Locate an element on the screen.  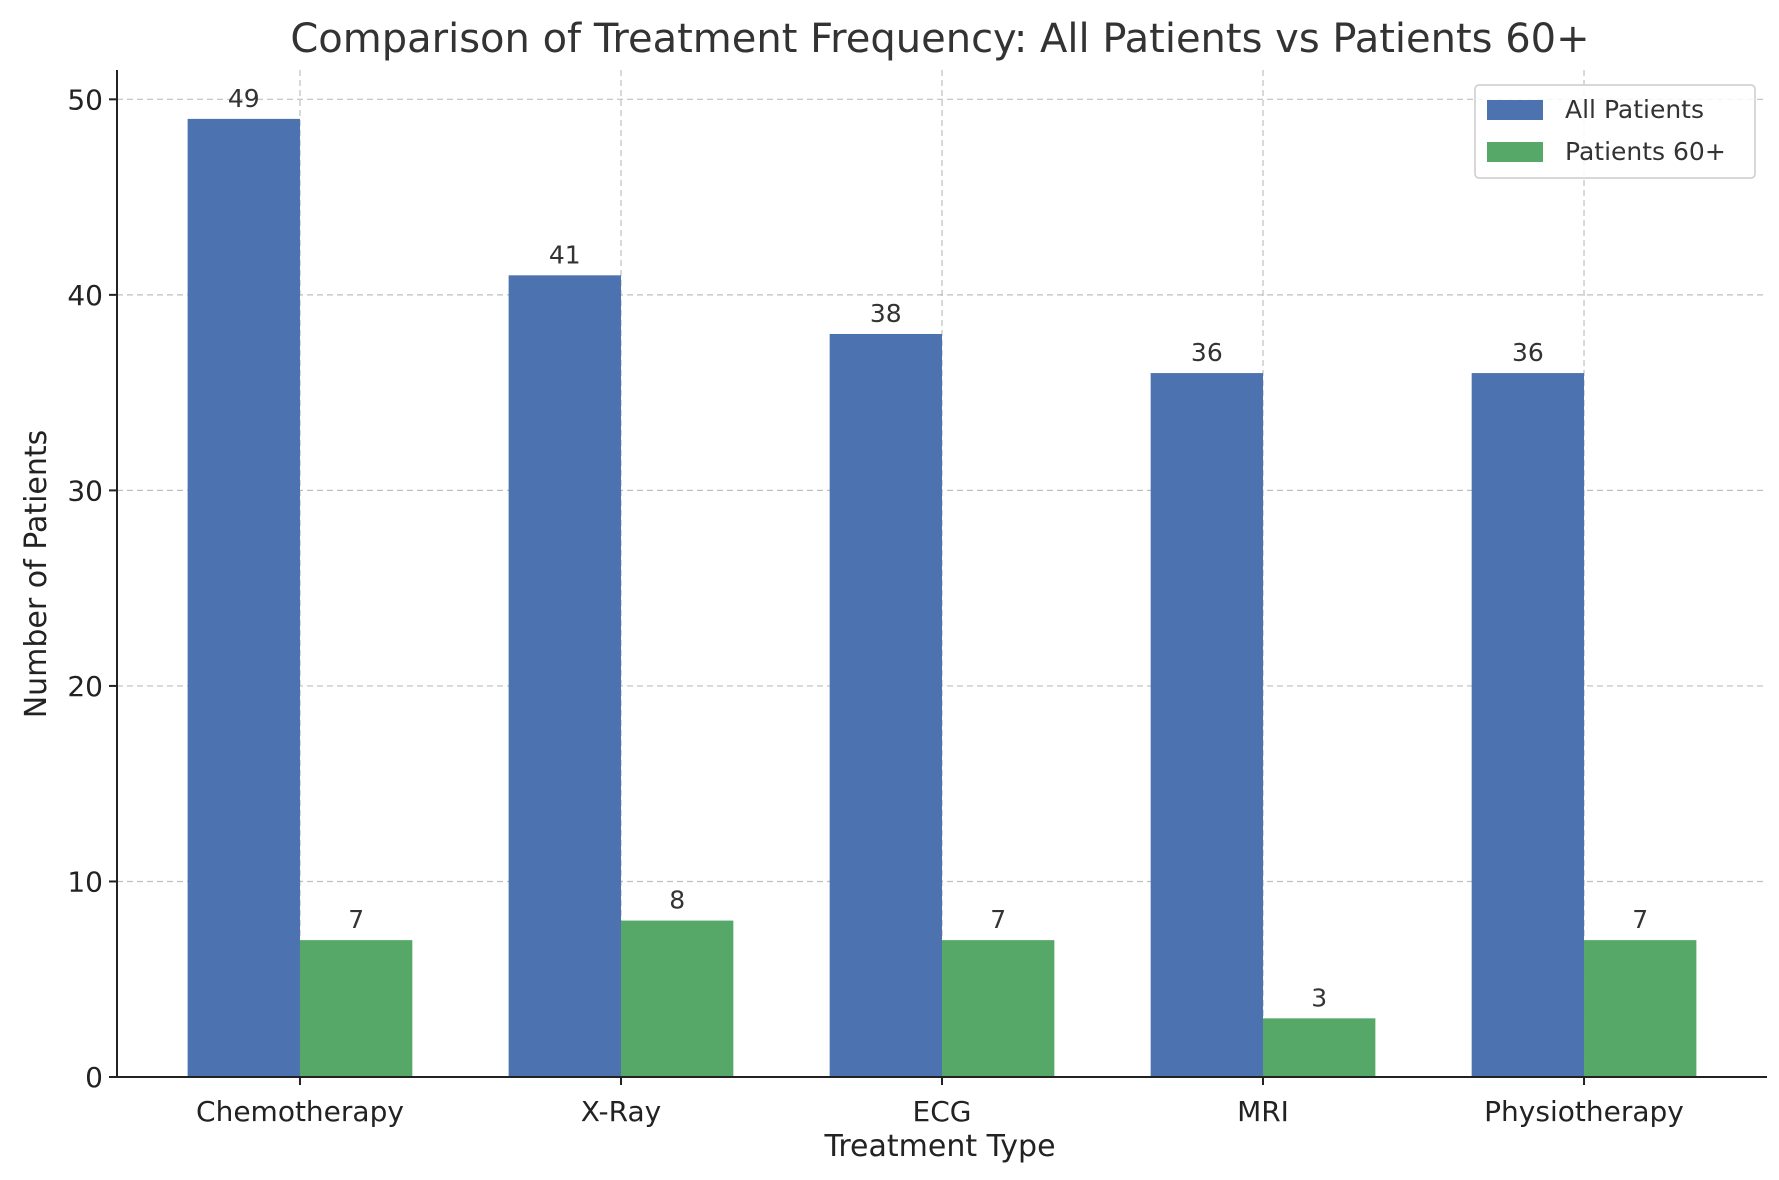
y-axis-label: Number of Patients is located at coordinates (36, 574).